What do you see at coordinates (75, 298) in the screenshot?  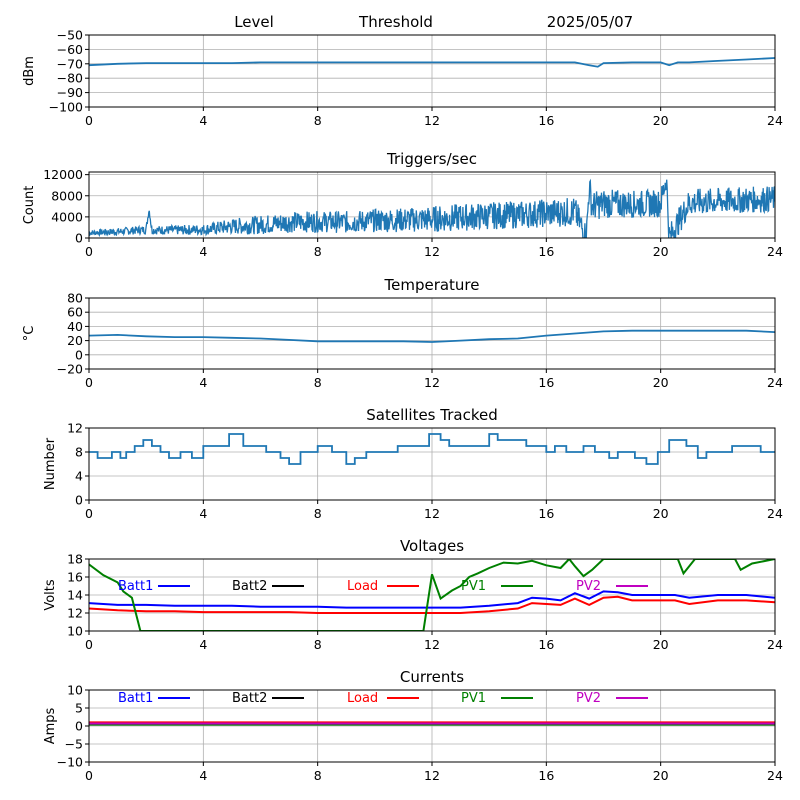 I see `y-tick-label: 80` at bounding box center [75, 298].